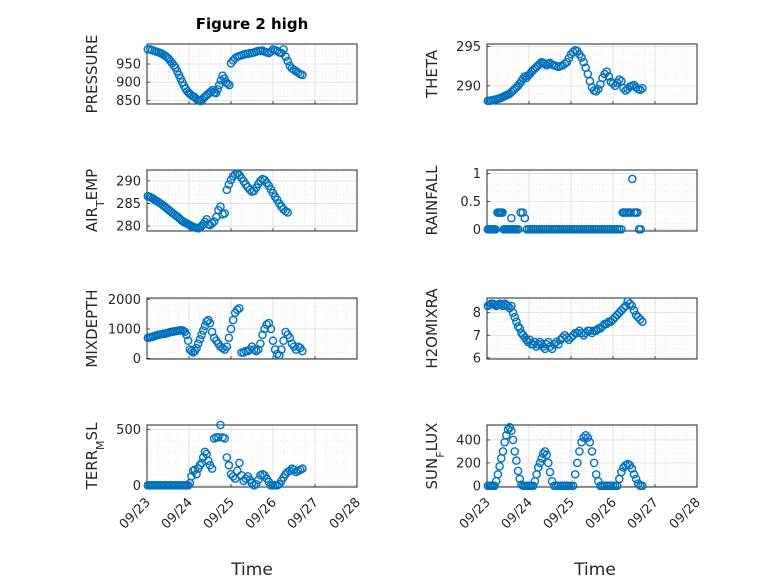 This screenshot has height=583, width=778. Describe the element at coordinates (468, 86) in the screenshot. I see `y-tick-label: 290` at that location.